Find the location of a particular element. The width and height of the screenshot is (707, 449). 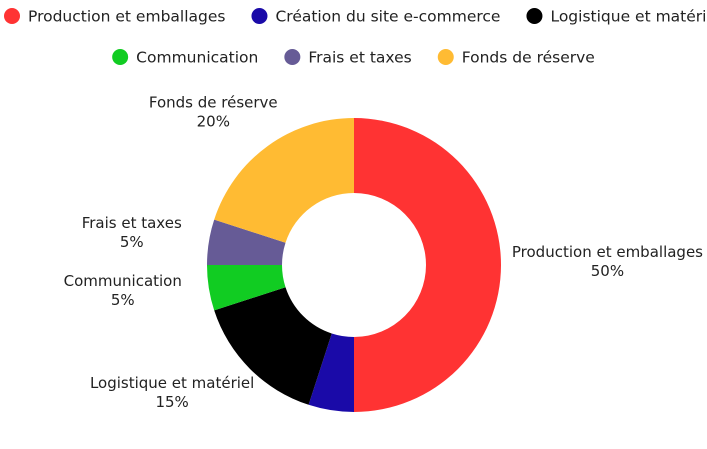

slice-label-value: 50% is located at coordinates (607, 271).